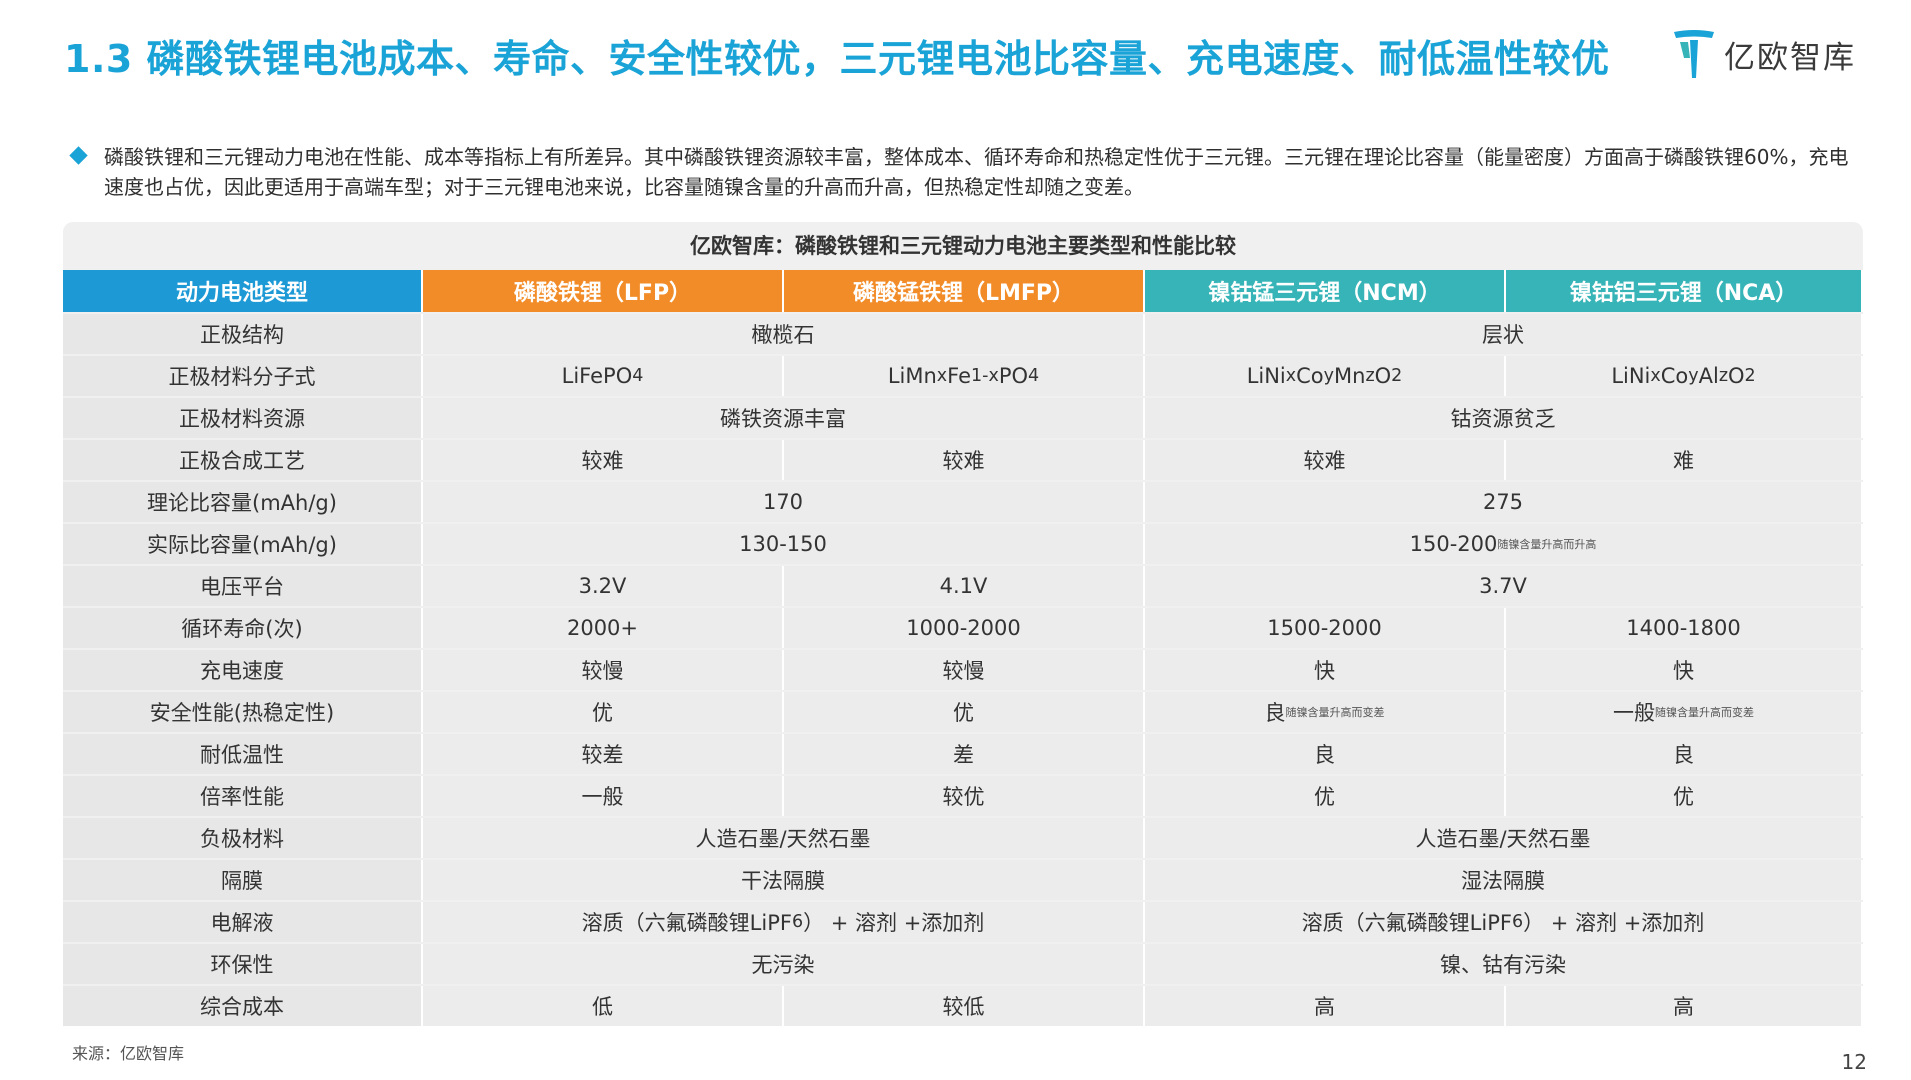  What do you see at coordinates (1275, 713) in the screenshot?
I see `cell-value: 良` at bounding box center [1275, 713].